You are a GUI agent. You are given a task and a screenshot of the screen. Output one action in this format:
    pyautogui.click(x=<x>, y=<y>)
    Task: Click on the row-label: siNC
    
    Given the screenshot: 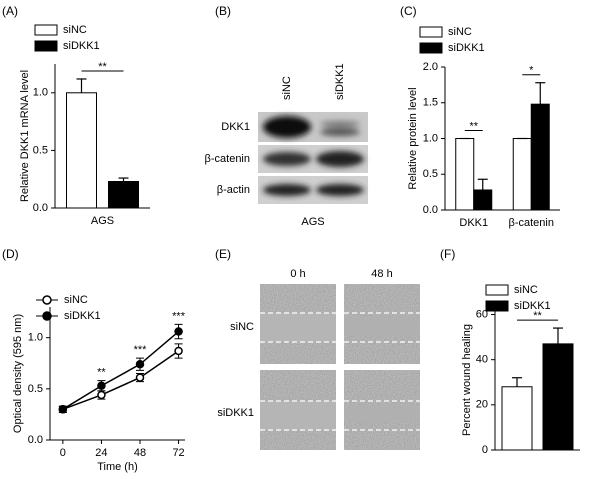 What is the action you would take?
    pyautogui.click(x=242, y=327)
    